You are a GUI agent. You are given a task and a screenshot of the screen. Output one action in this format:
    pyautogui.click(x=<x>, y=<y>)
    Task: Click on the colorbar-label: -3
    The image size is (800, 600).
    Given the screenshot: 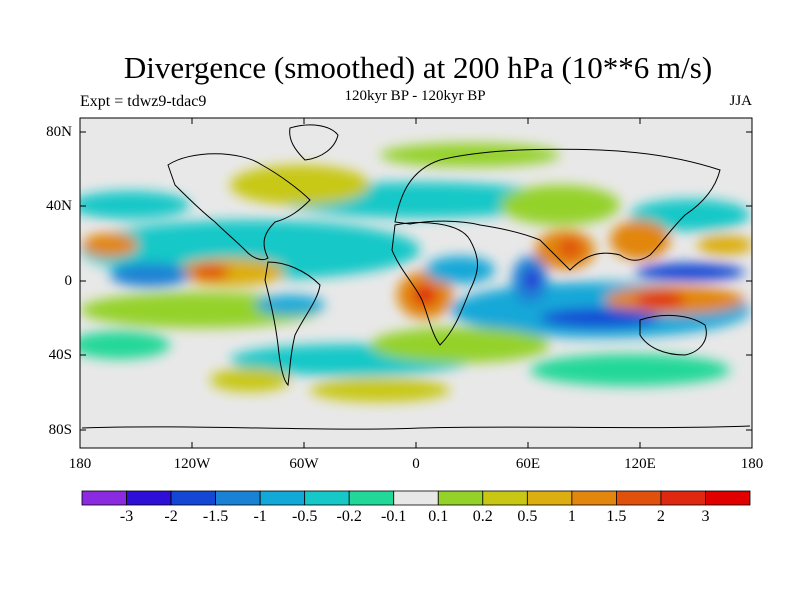 What is the action you would take?
    pyautogui.click(x=126, y=516)
    